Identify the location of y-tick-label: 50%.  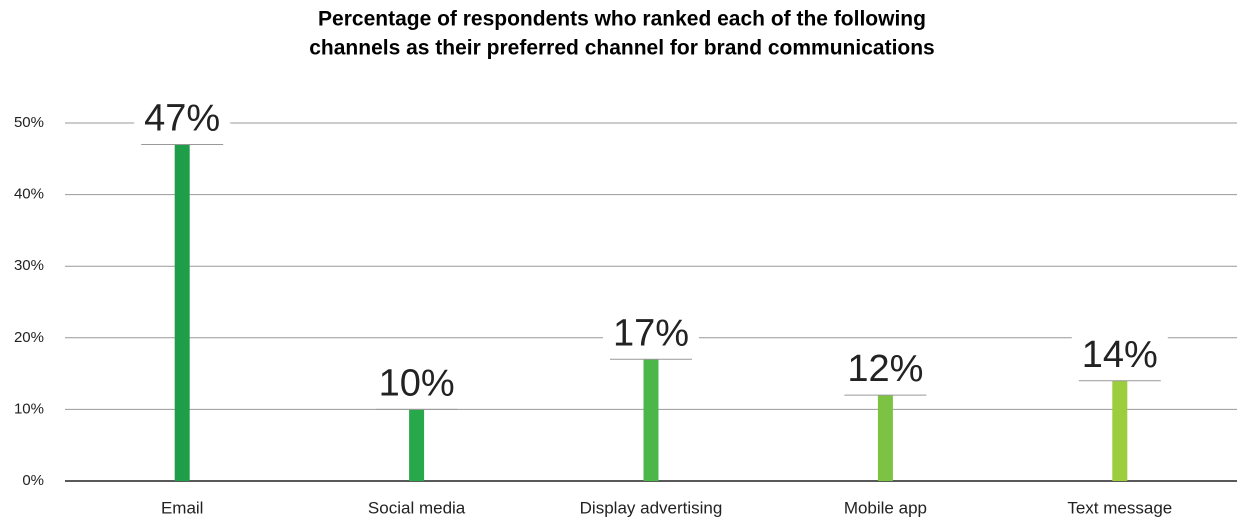
(29, 122).